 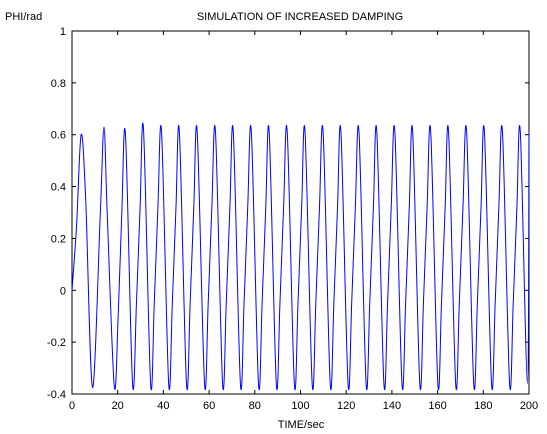 I want to click on x-tick-label: 0, so click(x=72, y=406).